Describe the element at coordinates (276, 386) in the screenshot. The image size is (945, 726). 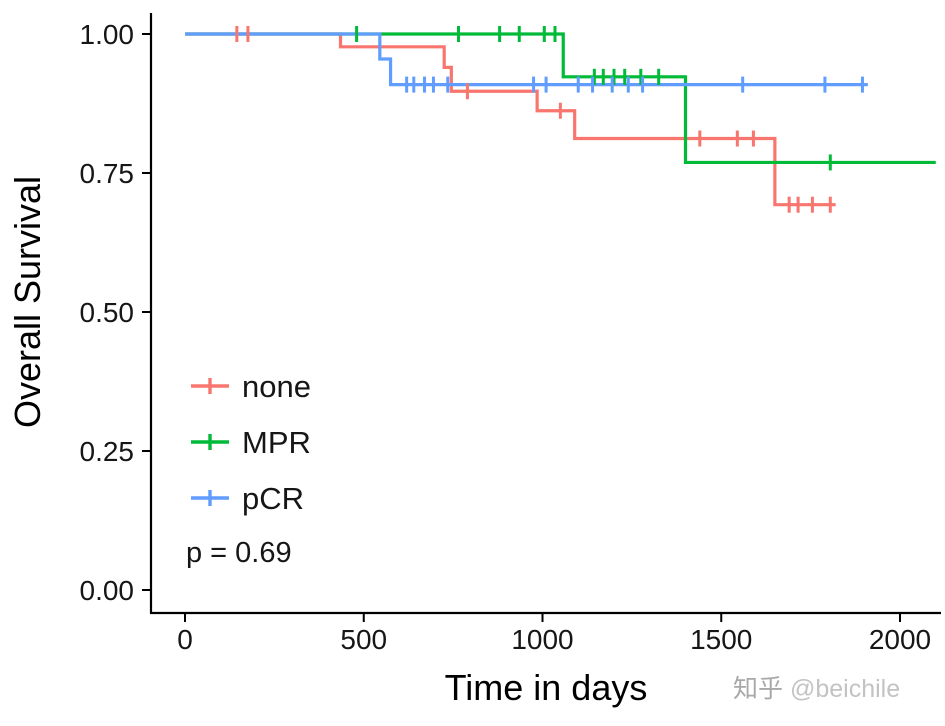
I see `legend-label-none: none` at that location.